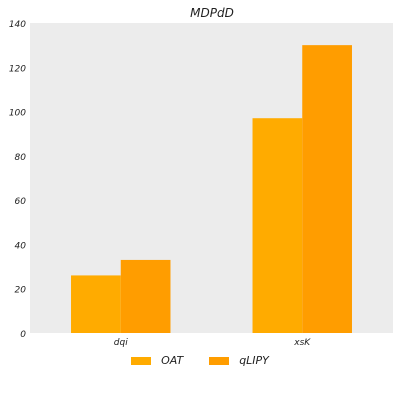 This screenshot has height=404, width=400. Describe the element at coordinates (121, 343) in the screenshot. I see `x-tick-label: dqi` at that location.